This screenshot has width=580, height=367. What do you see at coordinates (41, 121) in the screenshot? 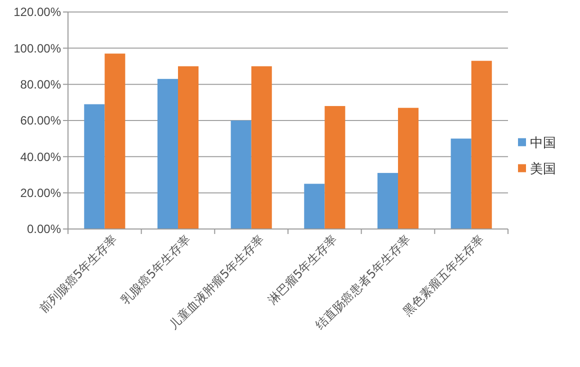
I see `y-tick-label: 60.00%` at bounding box center [41, 121].